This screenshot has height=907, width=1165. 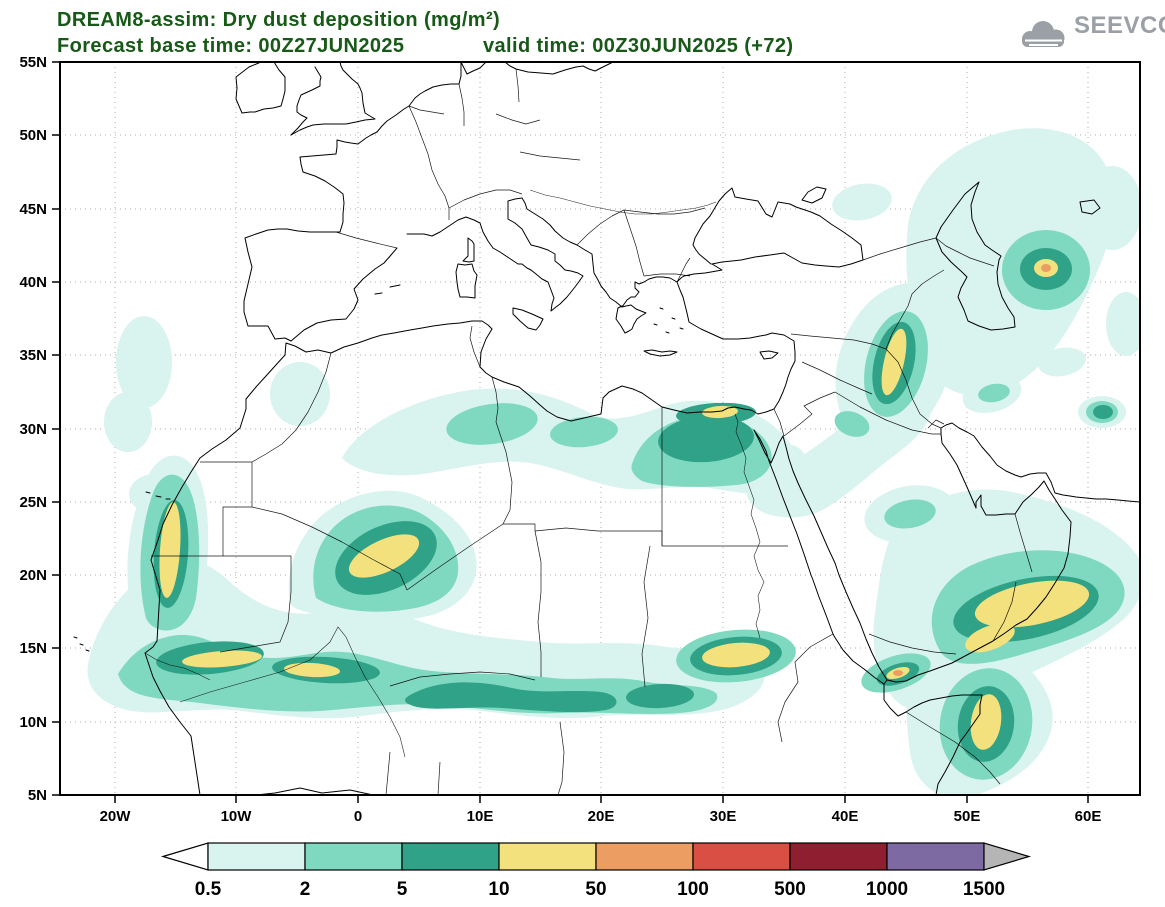 What do you see at coordinates (595, 889) in the screenshot?
I see `colorbar-label: 50` at bounding box center [595, 889].